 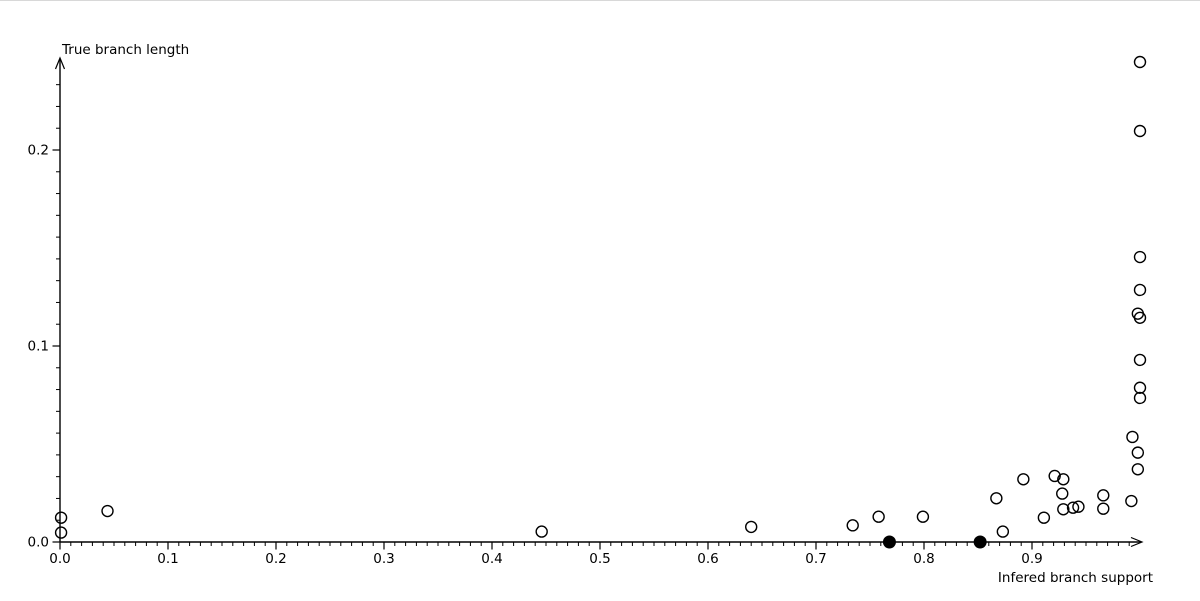 What do you see at coordinates (167, 559) in the screenshot?
I see `x-tick-label: 0.1` at bounding box center [167, 559].